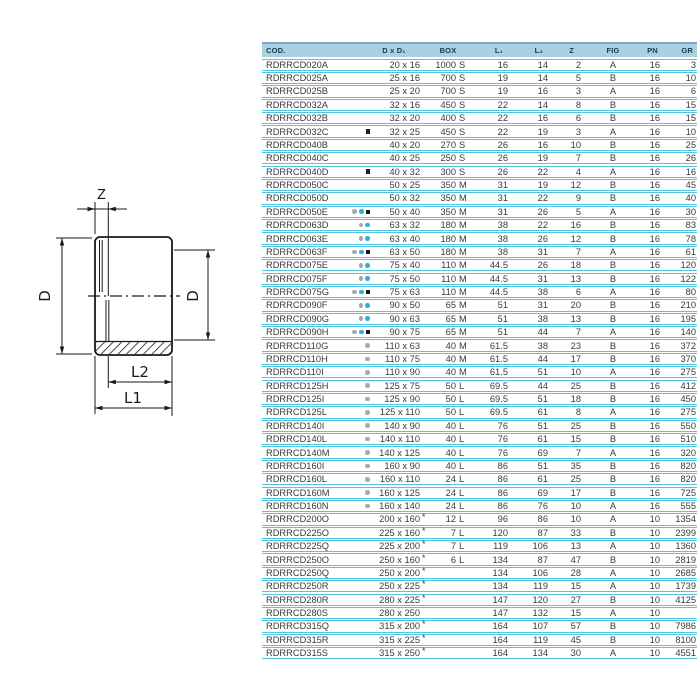 The height and width of the screenshot is (700, 700). I want to click on cell-l2: 120, so click(540, 599).